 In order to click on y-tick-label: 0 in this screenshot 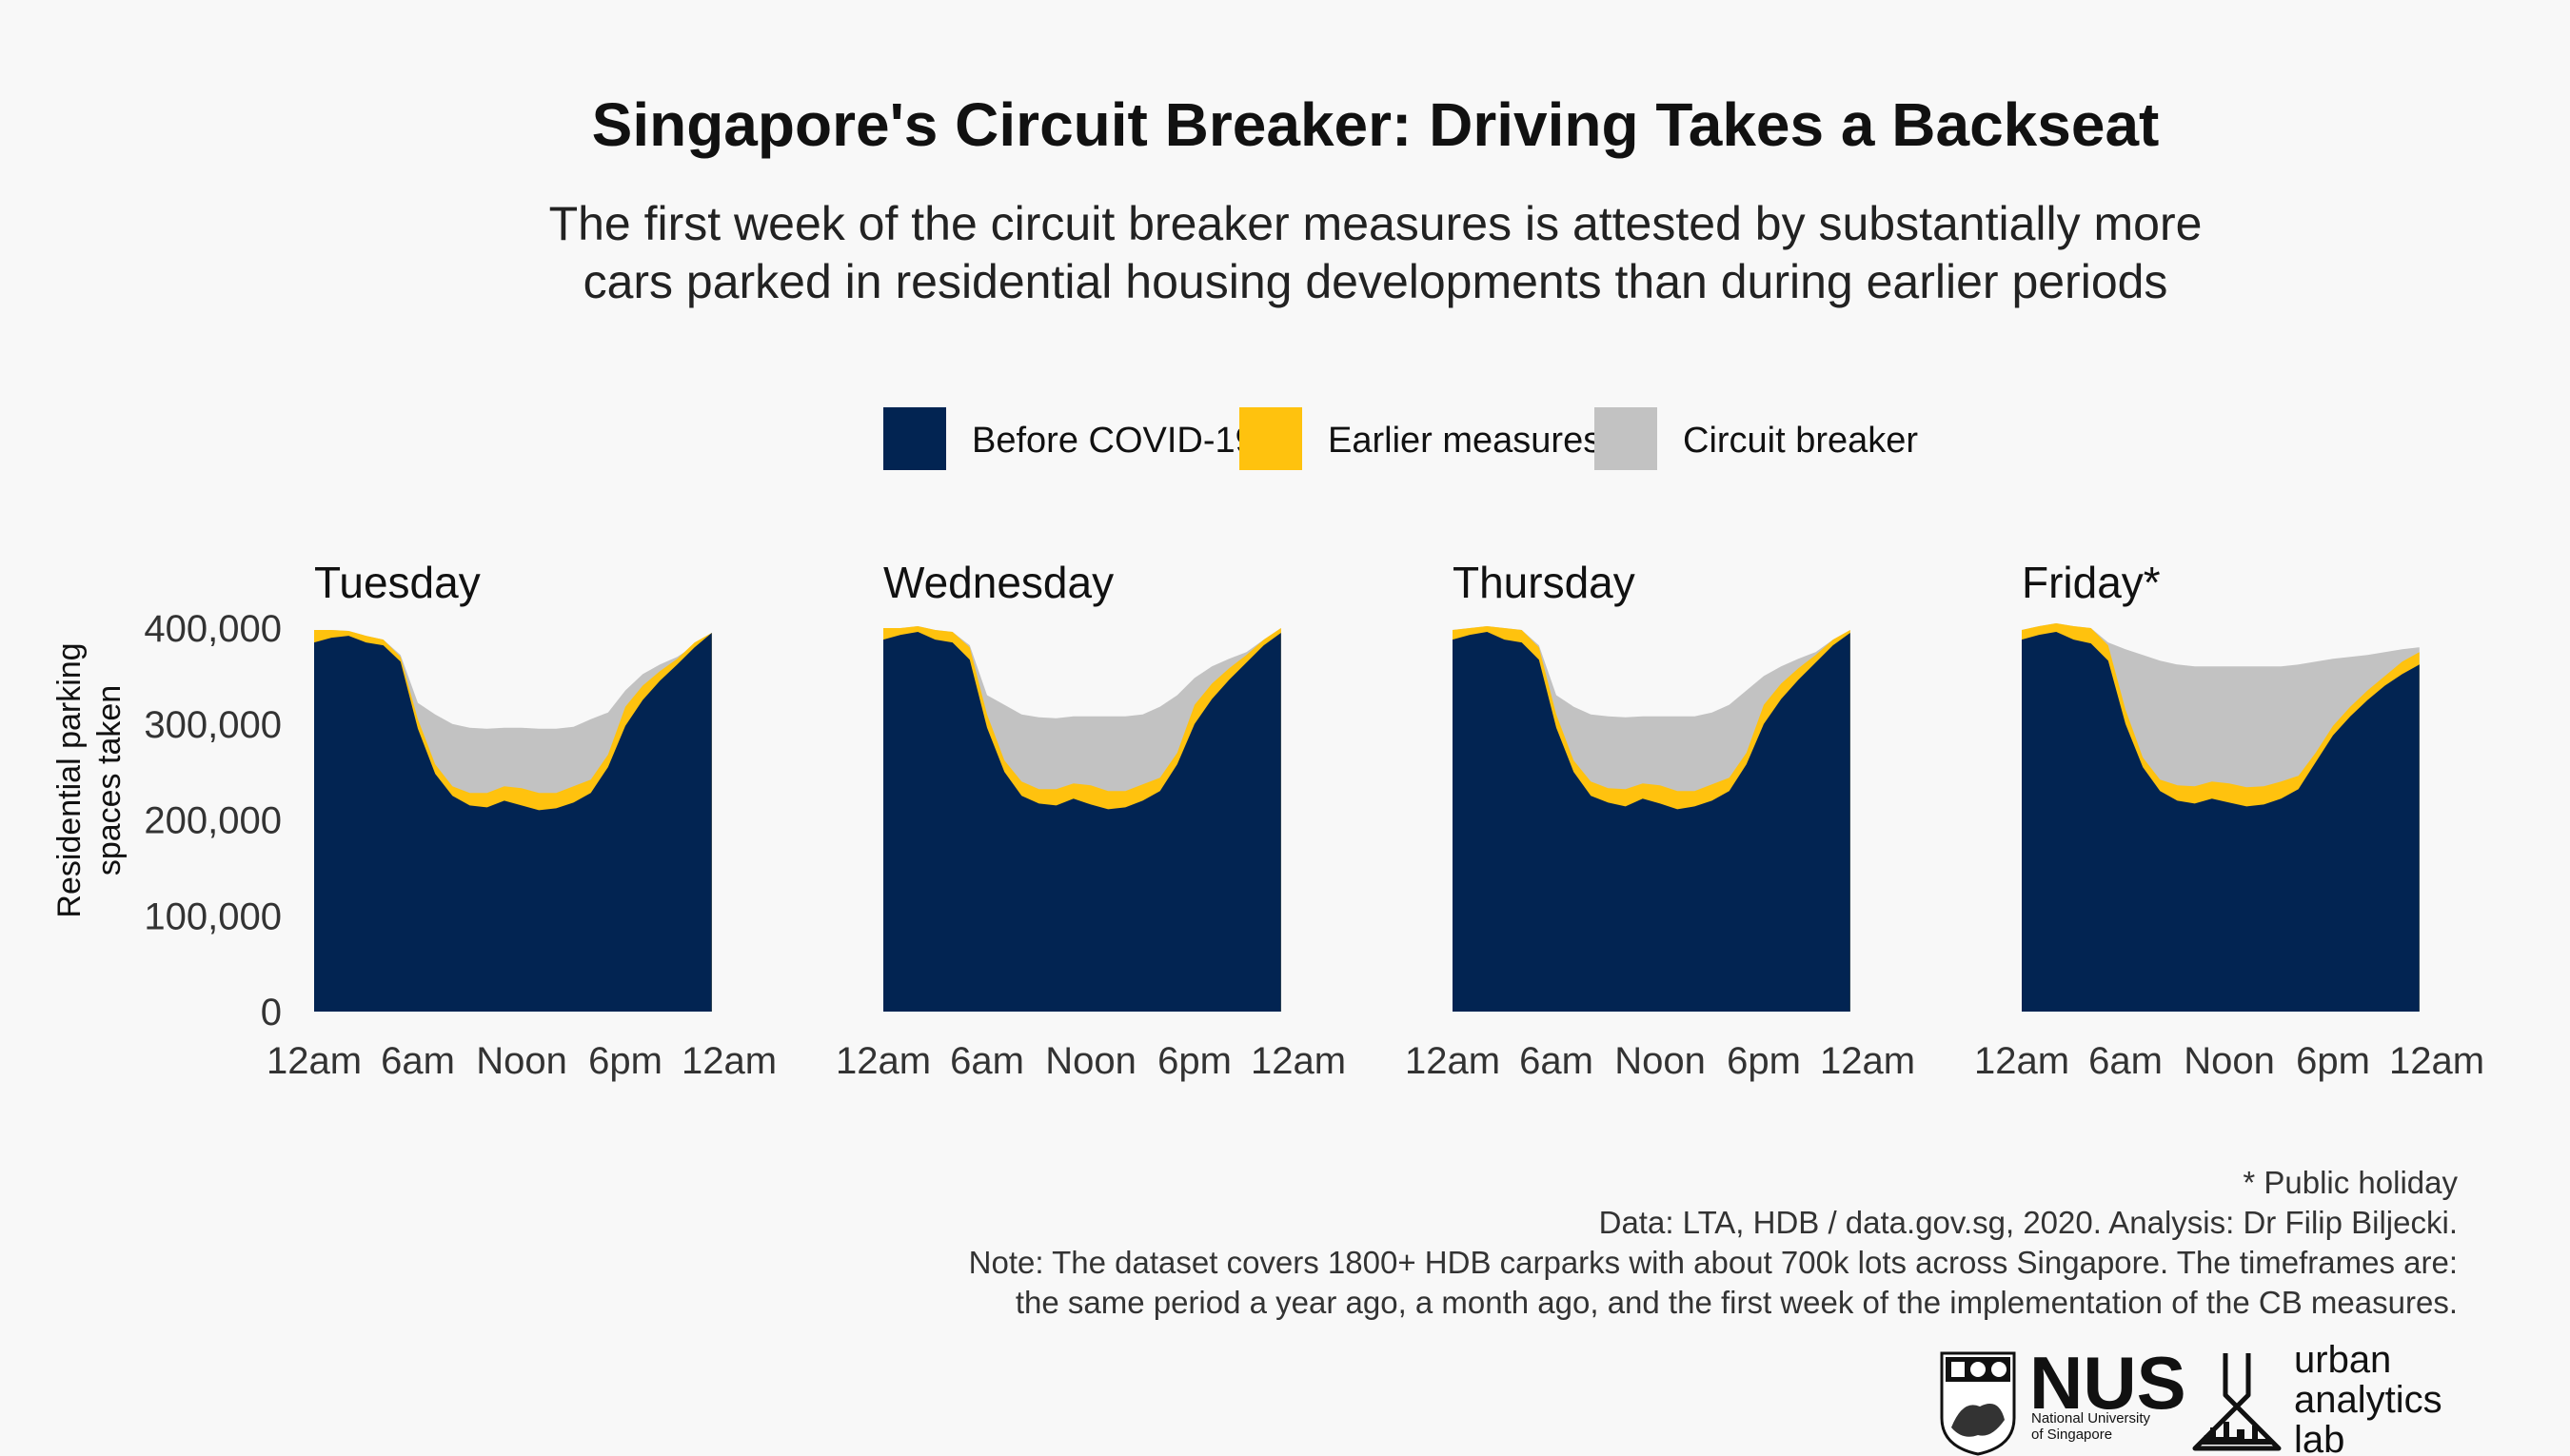, I will do `click(271, 1013)`.